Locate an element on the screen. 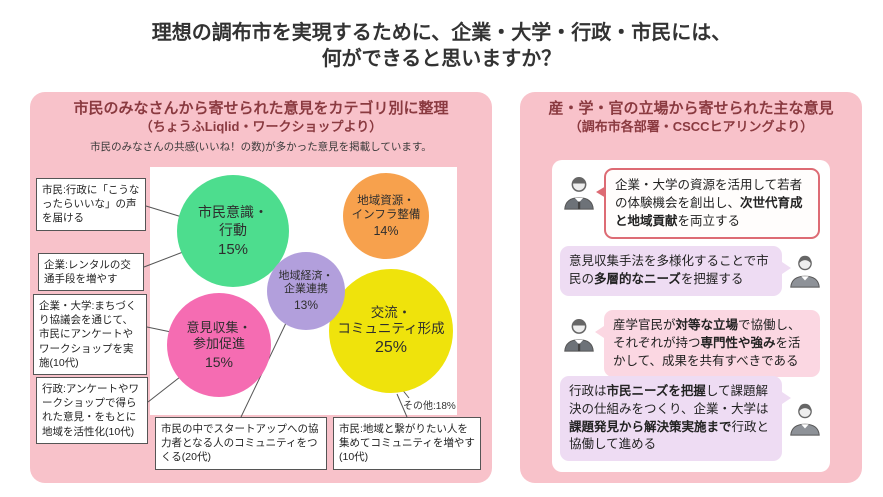 This screenshot has width=883, height=497. bubble-exchange-community-building: 交流・ コミュニティ形成 25% is located at coordinates (391, 331).